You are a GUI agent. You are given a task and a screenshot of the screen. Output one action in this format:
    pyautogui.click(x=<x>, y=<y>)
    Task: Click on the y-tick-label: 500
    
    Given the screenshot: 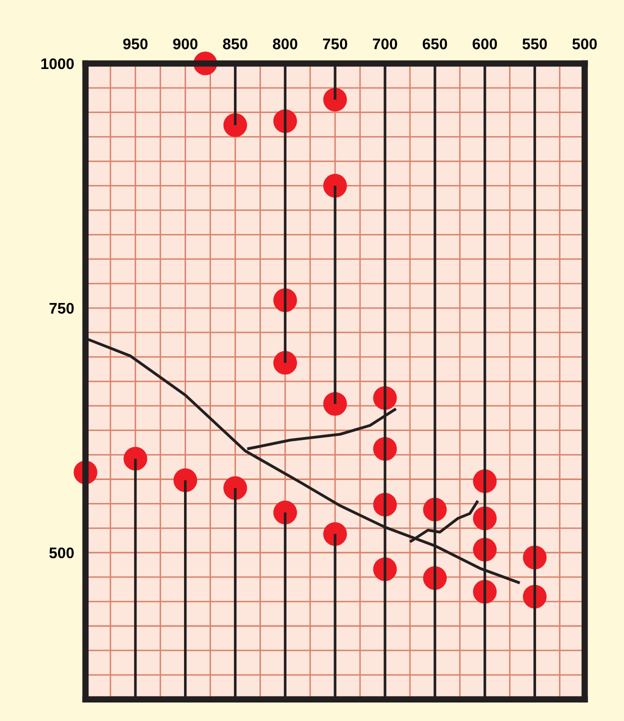 What is the action you would take?
    pyautogui.click(x=61, y=552)
    